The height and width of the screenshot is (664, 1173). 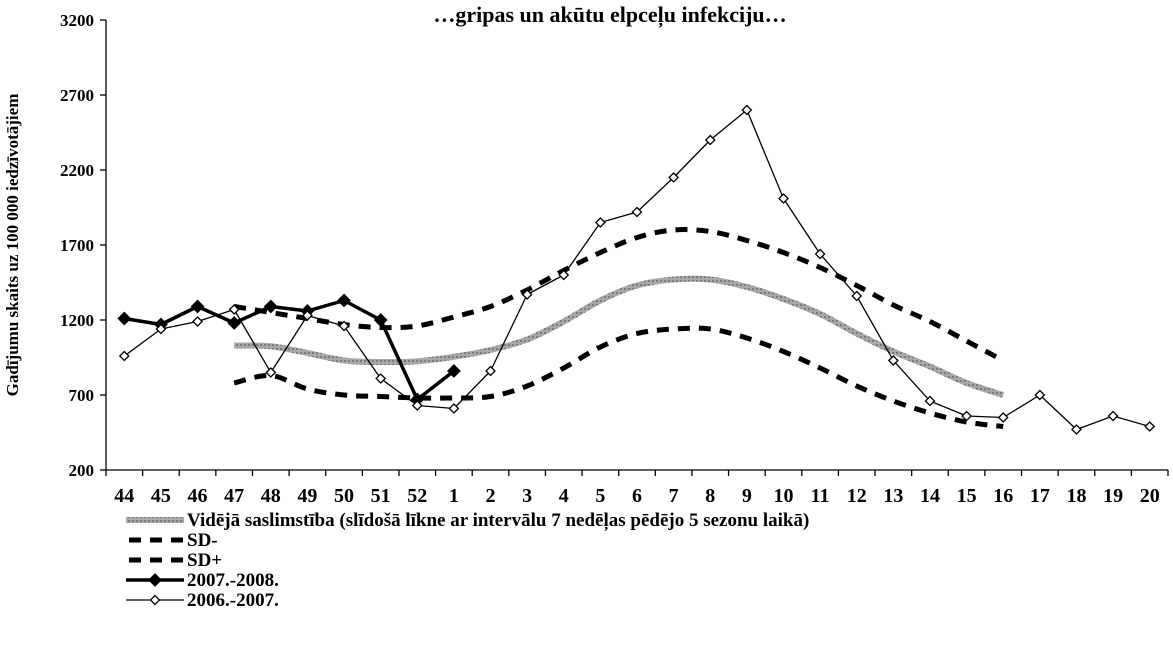 I want to click on x-tick-label: 15, so click(x=967, y=496).